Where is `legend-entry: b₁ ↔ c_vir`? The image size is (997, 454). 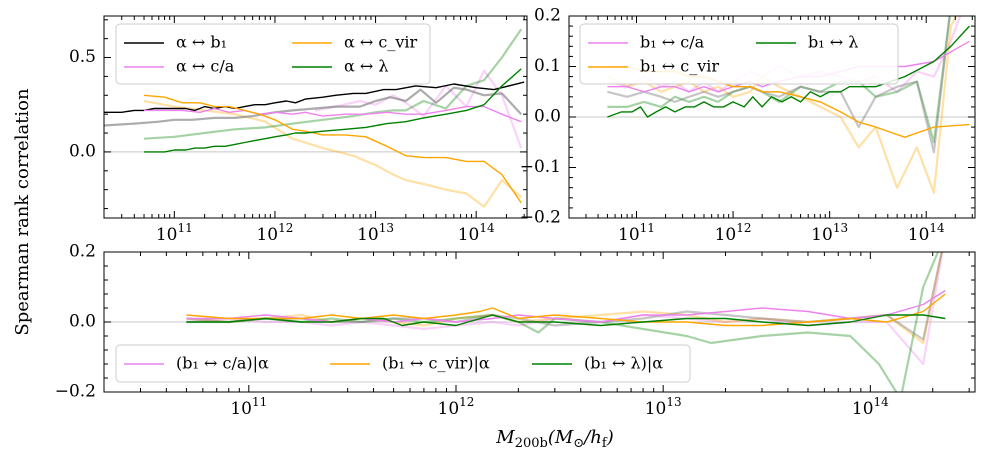
legend-entry: b₁ ↔ c_vir is located at coordinates (653, 66).